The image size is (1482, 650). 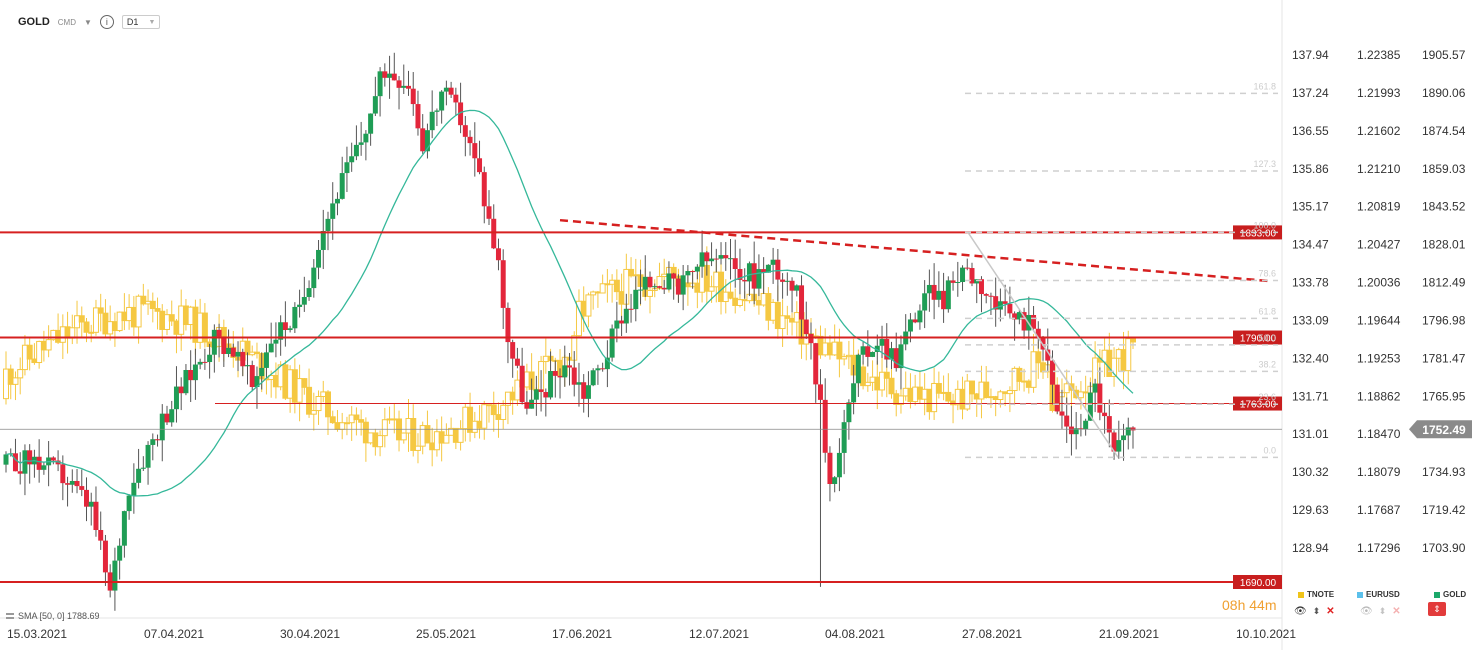 What do you see at coordinates (1379, 131) in the screenshot?
I see `eurusd-axis-tick: 1.21602` at bounding box center [1379, 131].